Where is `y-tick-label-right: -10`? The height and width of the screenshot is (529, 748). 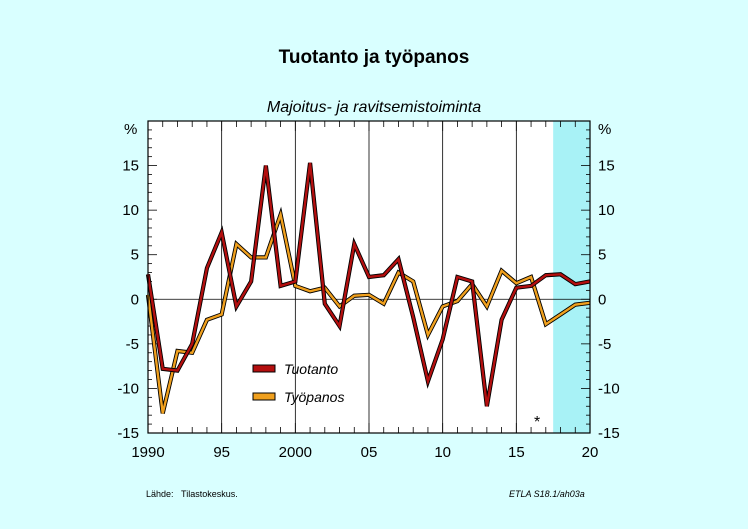
y-tick-label-right: -10 is located at coordinates (609, 388).